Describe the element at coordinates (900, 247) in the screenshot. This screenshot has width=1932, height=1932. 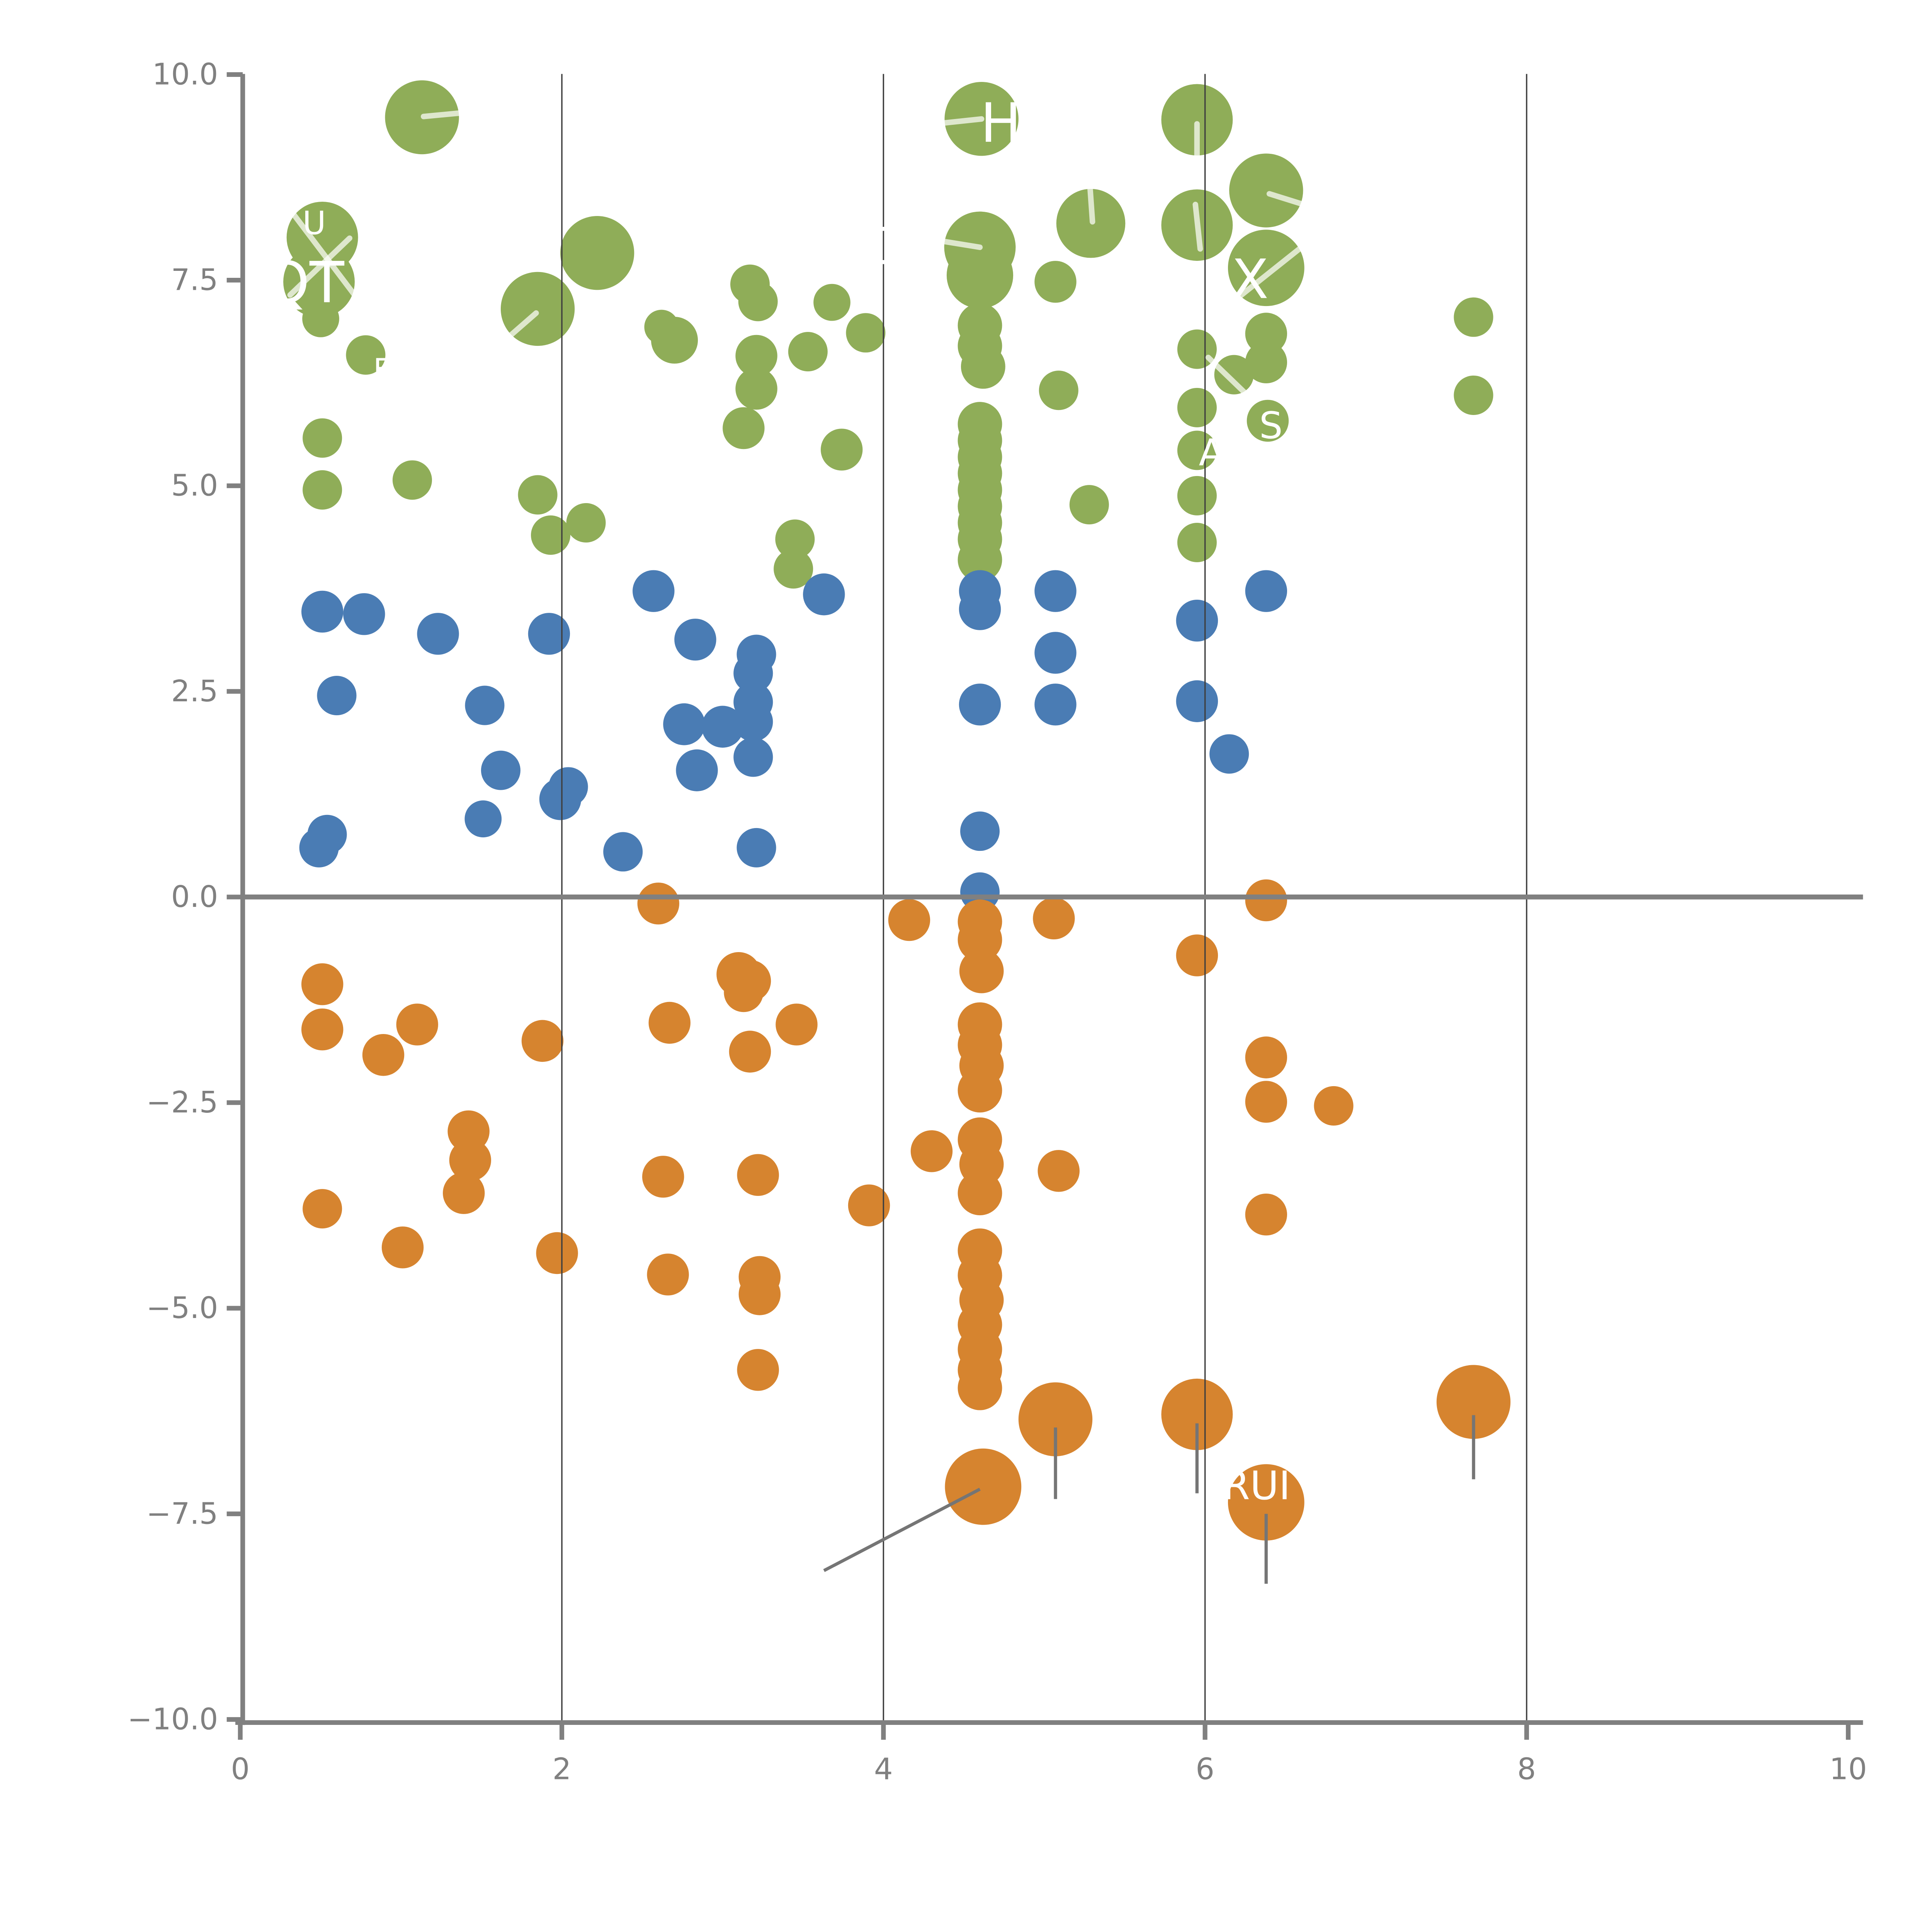
I see `point-label-CH: CH` at that location.